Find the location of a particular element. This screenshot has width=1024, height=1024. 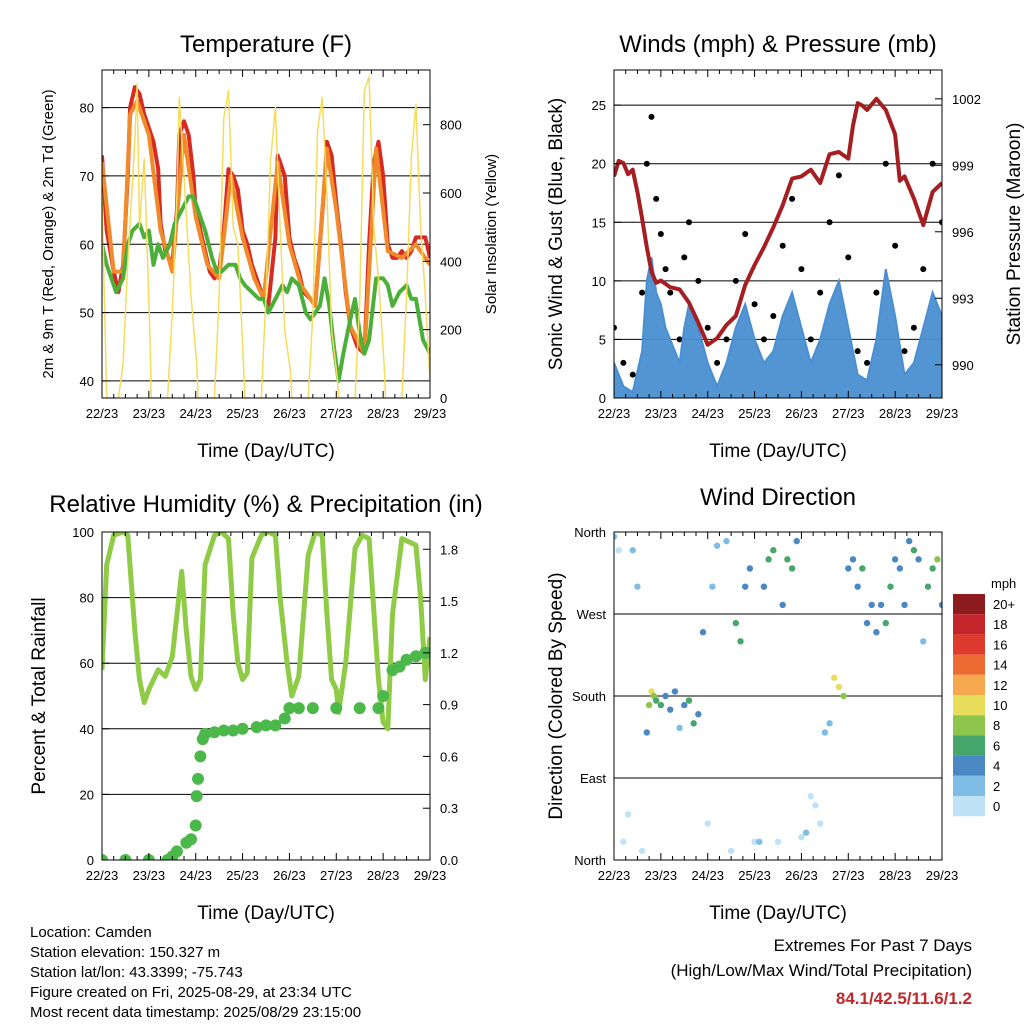

wind-speed-legend: mph 20+ 18 16 14 12 10 8 6 4 2 0 is located at coordinates (984, 696).